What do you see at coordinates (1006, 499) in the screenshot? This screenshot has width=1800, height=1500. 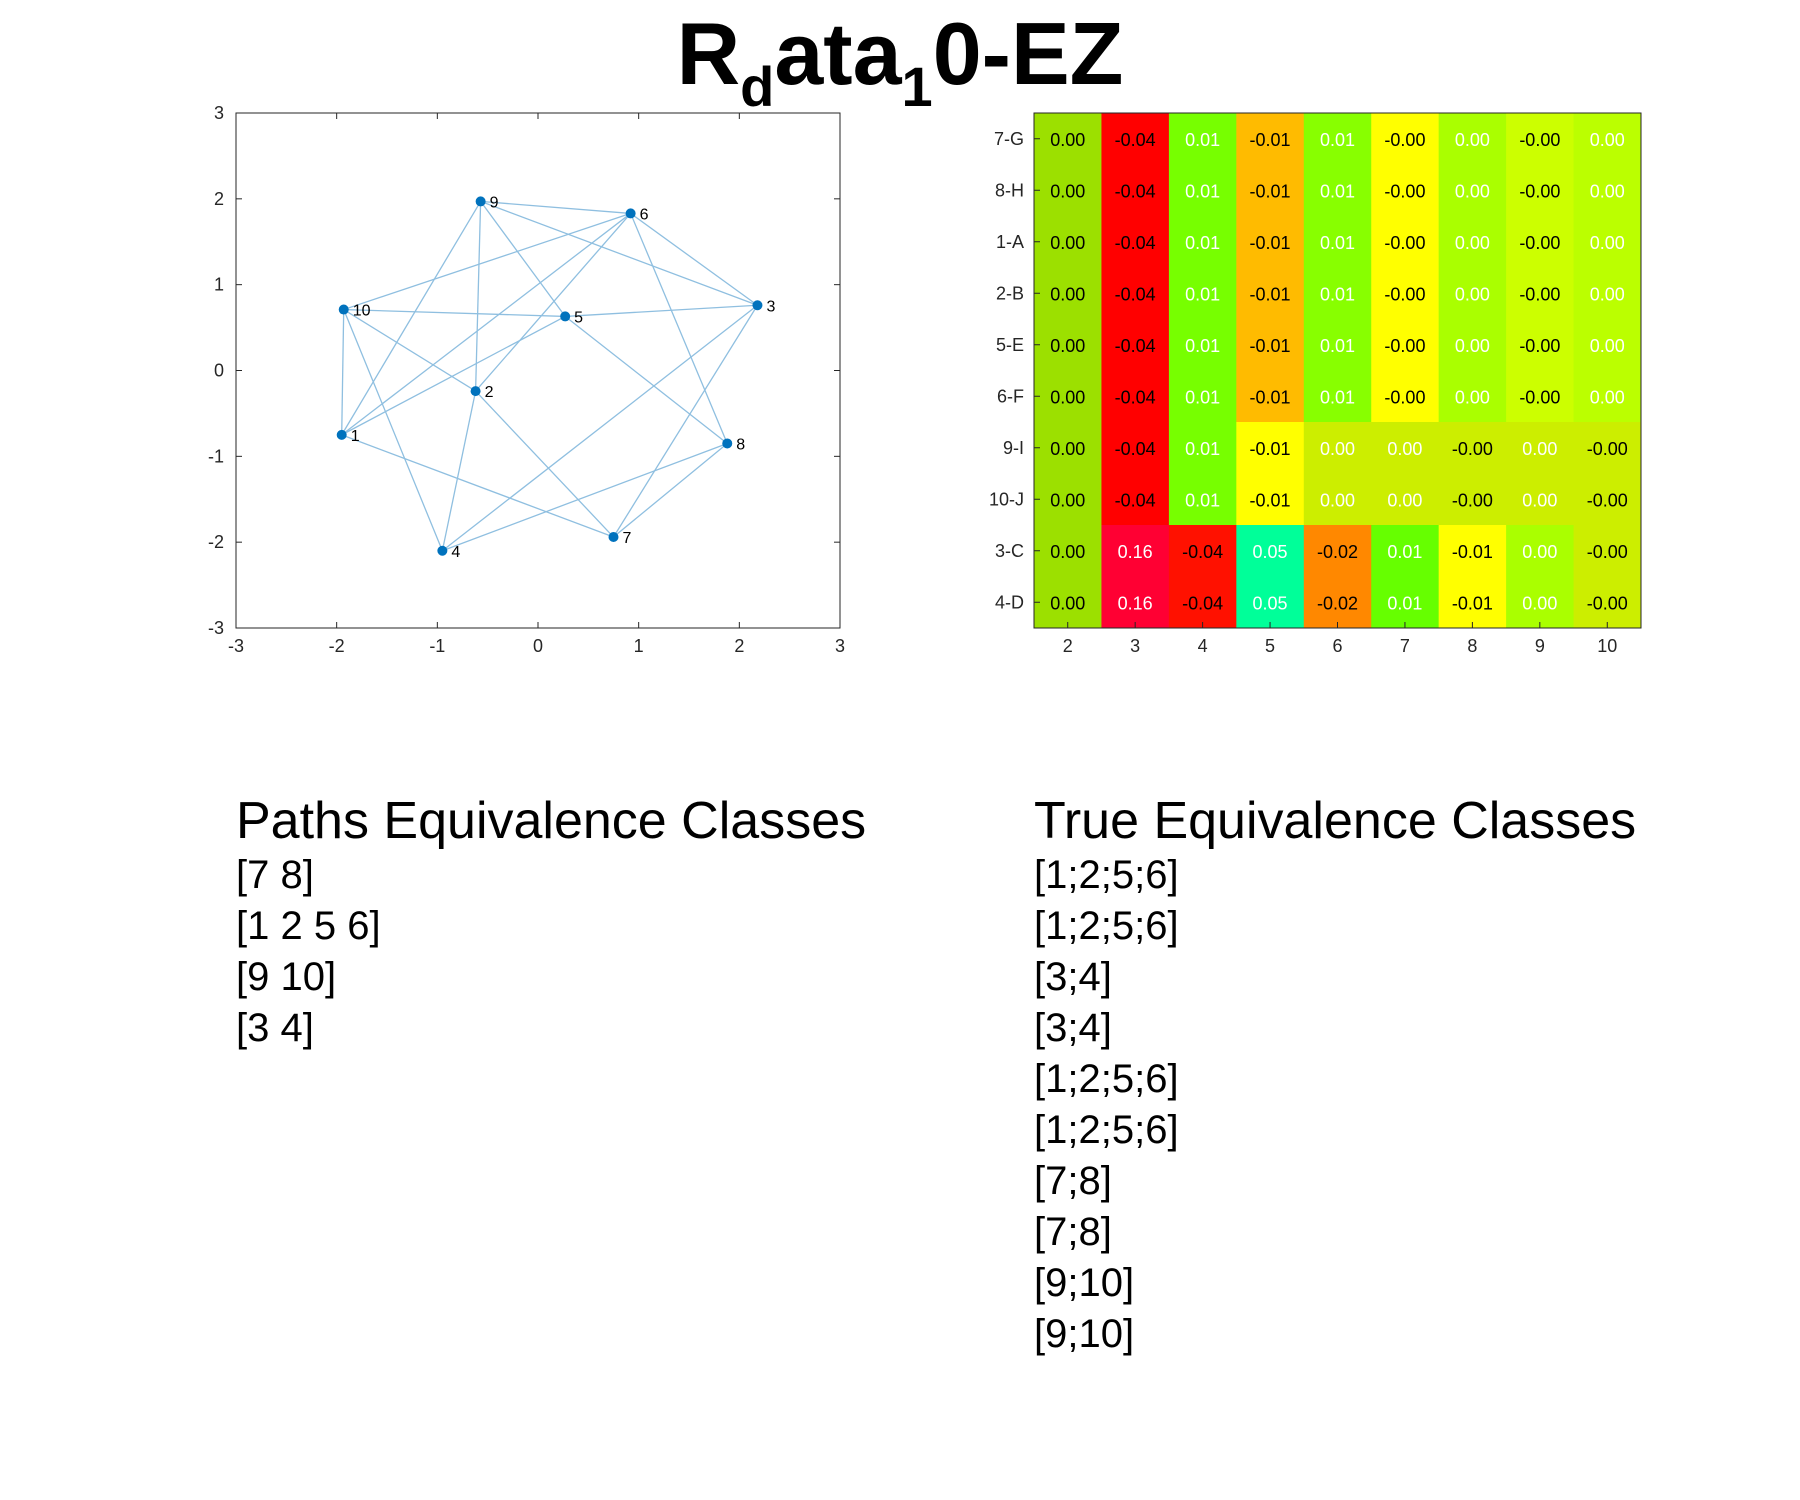 I see `heatmap-row-label: 10-J` at bounding box center [1006, 499].